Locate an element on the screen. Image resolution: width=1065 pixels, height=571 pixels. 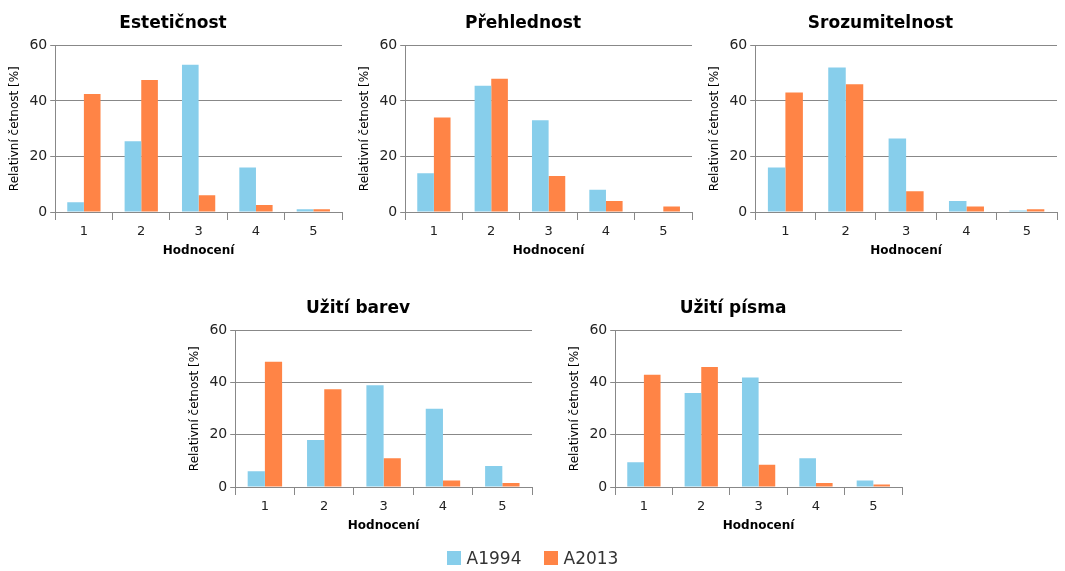
legend-label: A2013 is located at coordinates (591, 558).